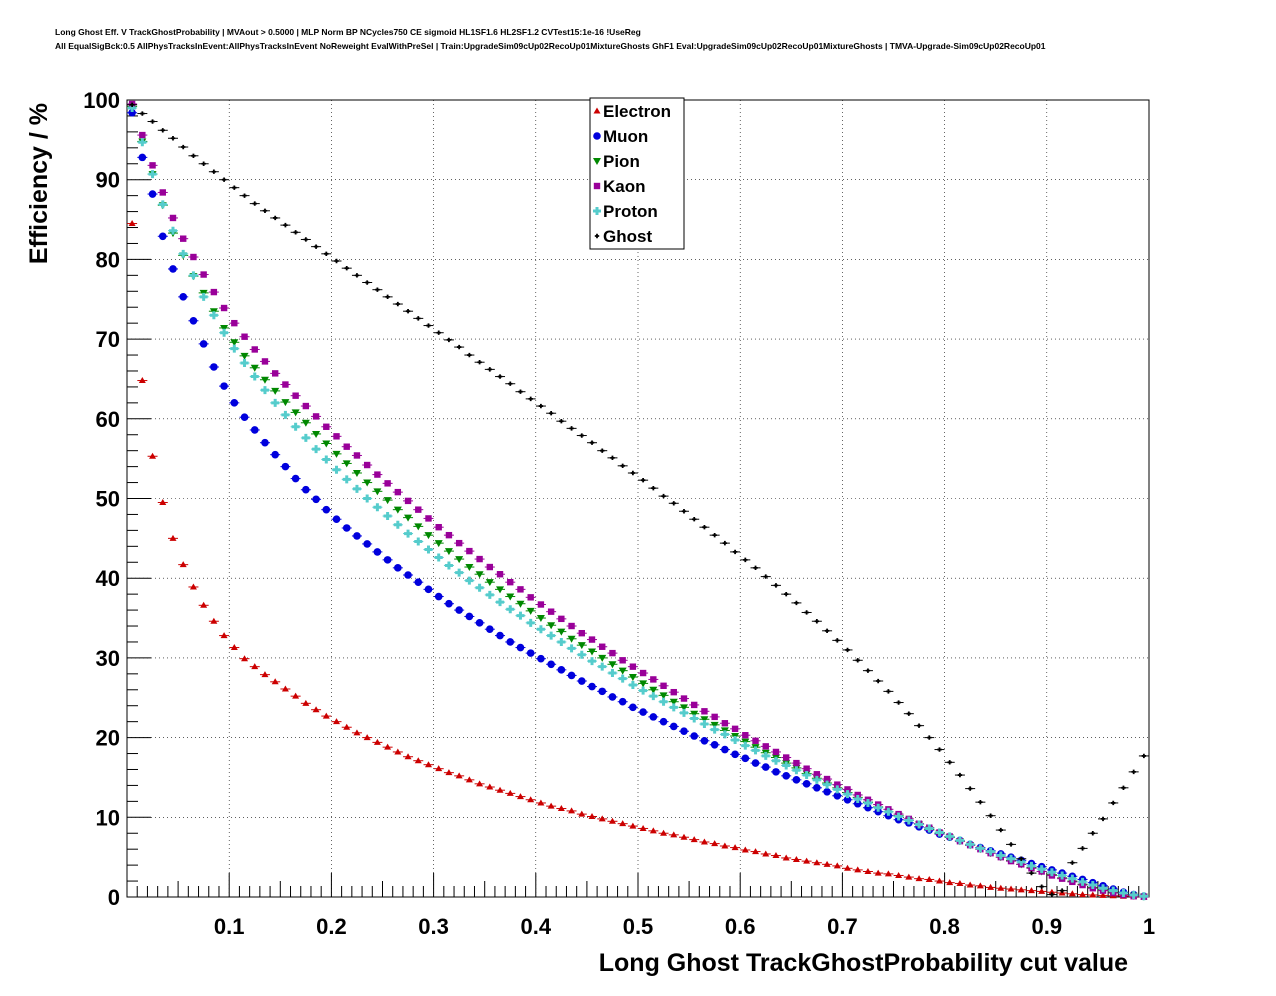 This screenshot has width=1276, height=996. What do you see at coordinates (637, 173) in the screenshot?
I see `legend-box` at bounding box center [637, 173].